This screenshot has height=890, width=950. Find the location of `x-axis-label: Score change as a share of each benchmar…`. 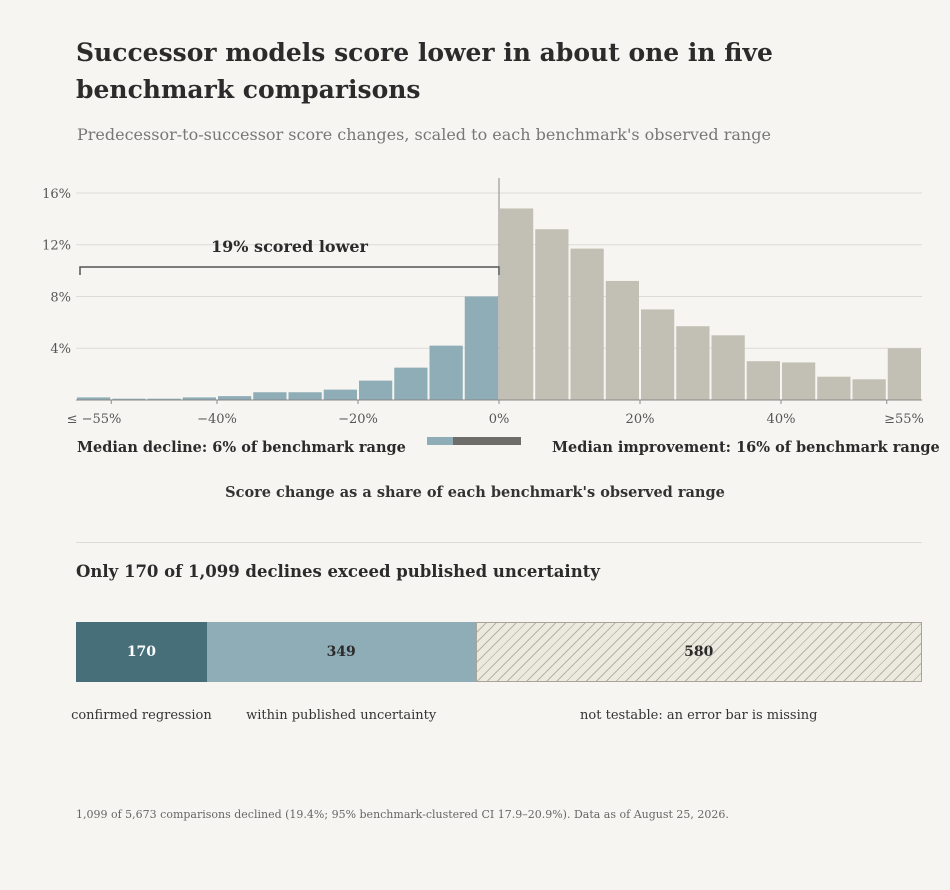

x-axis-label: Score change as a share of each benchmar… is located at coordinates (475, 492).